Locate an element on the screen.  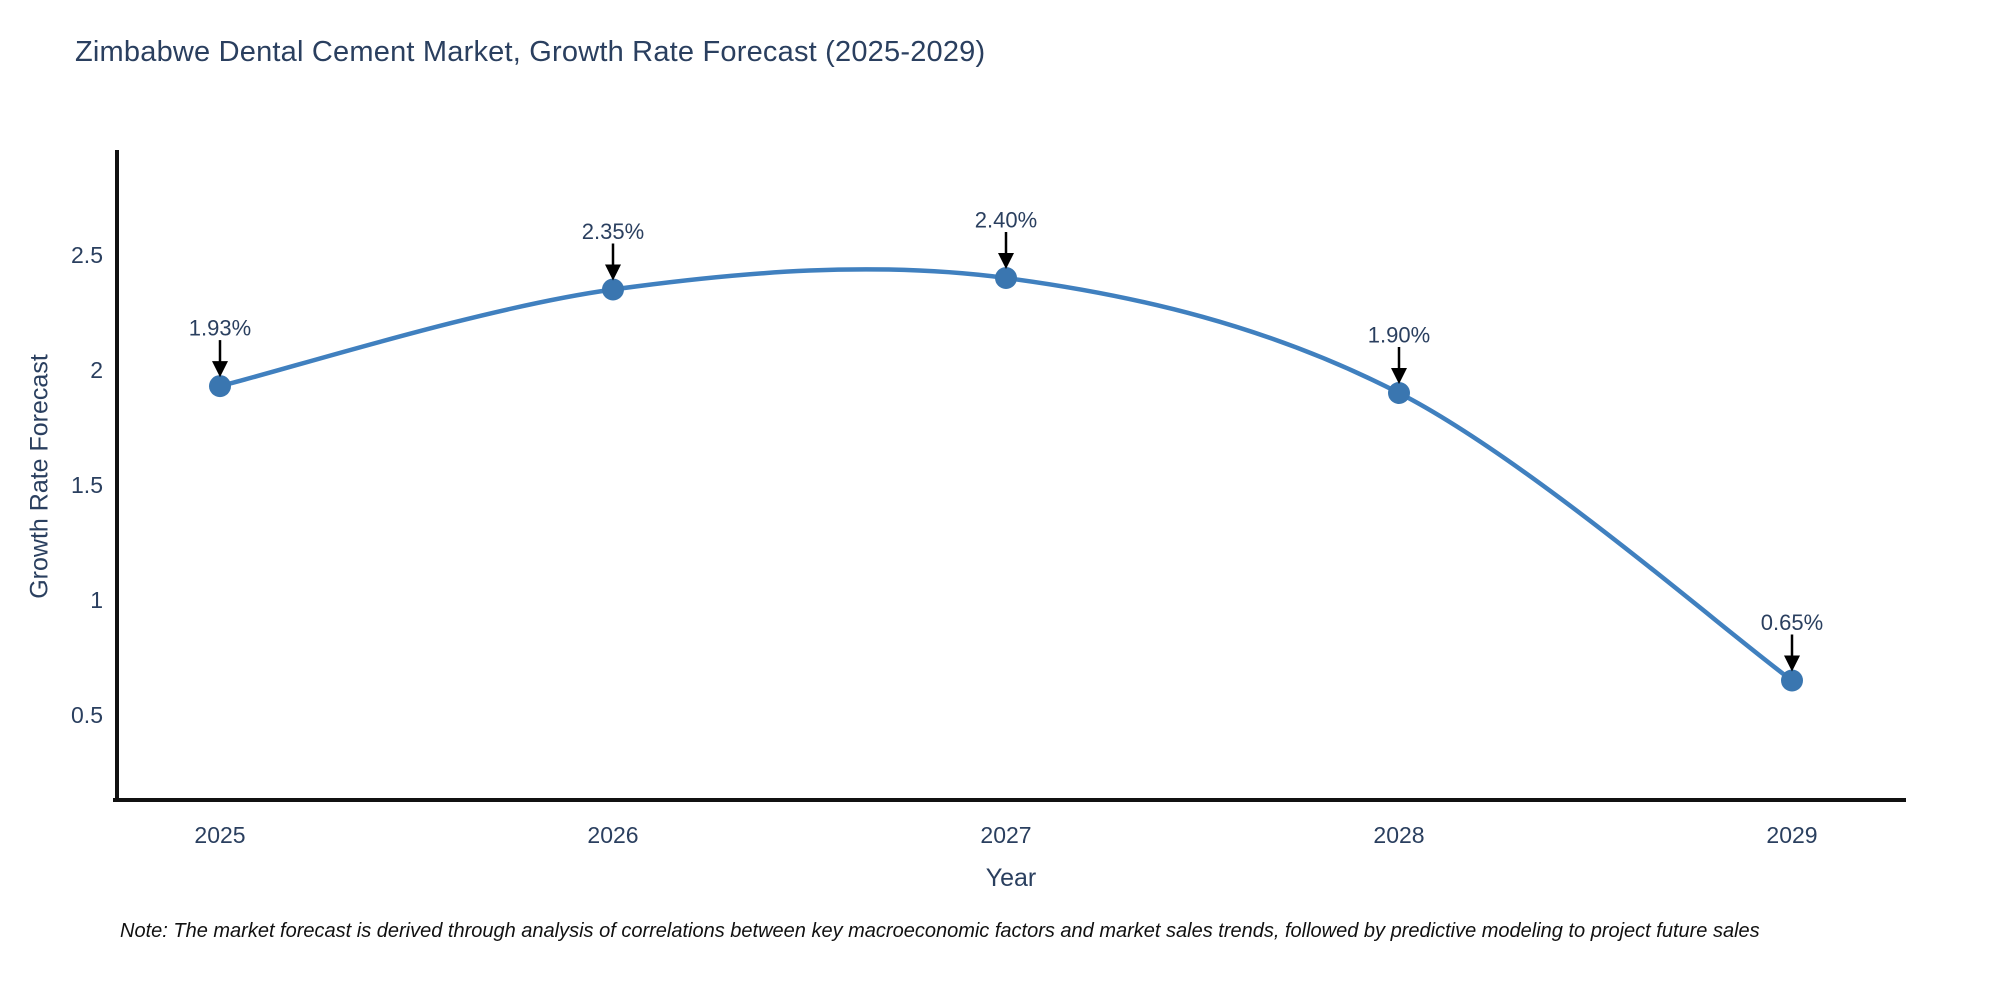
y-tick-label: 2 is located at coordinates (96, 370).